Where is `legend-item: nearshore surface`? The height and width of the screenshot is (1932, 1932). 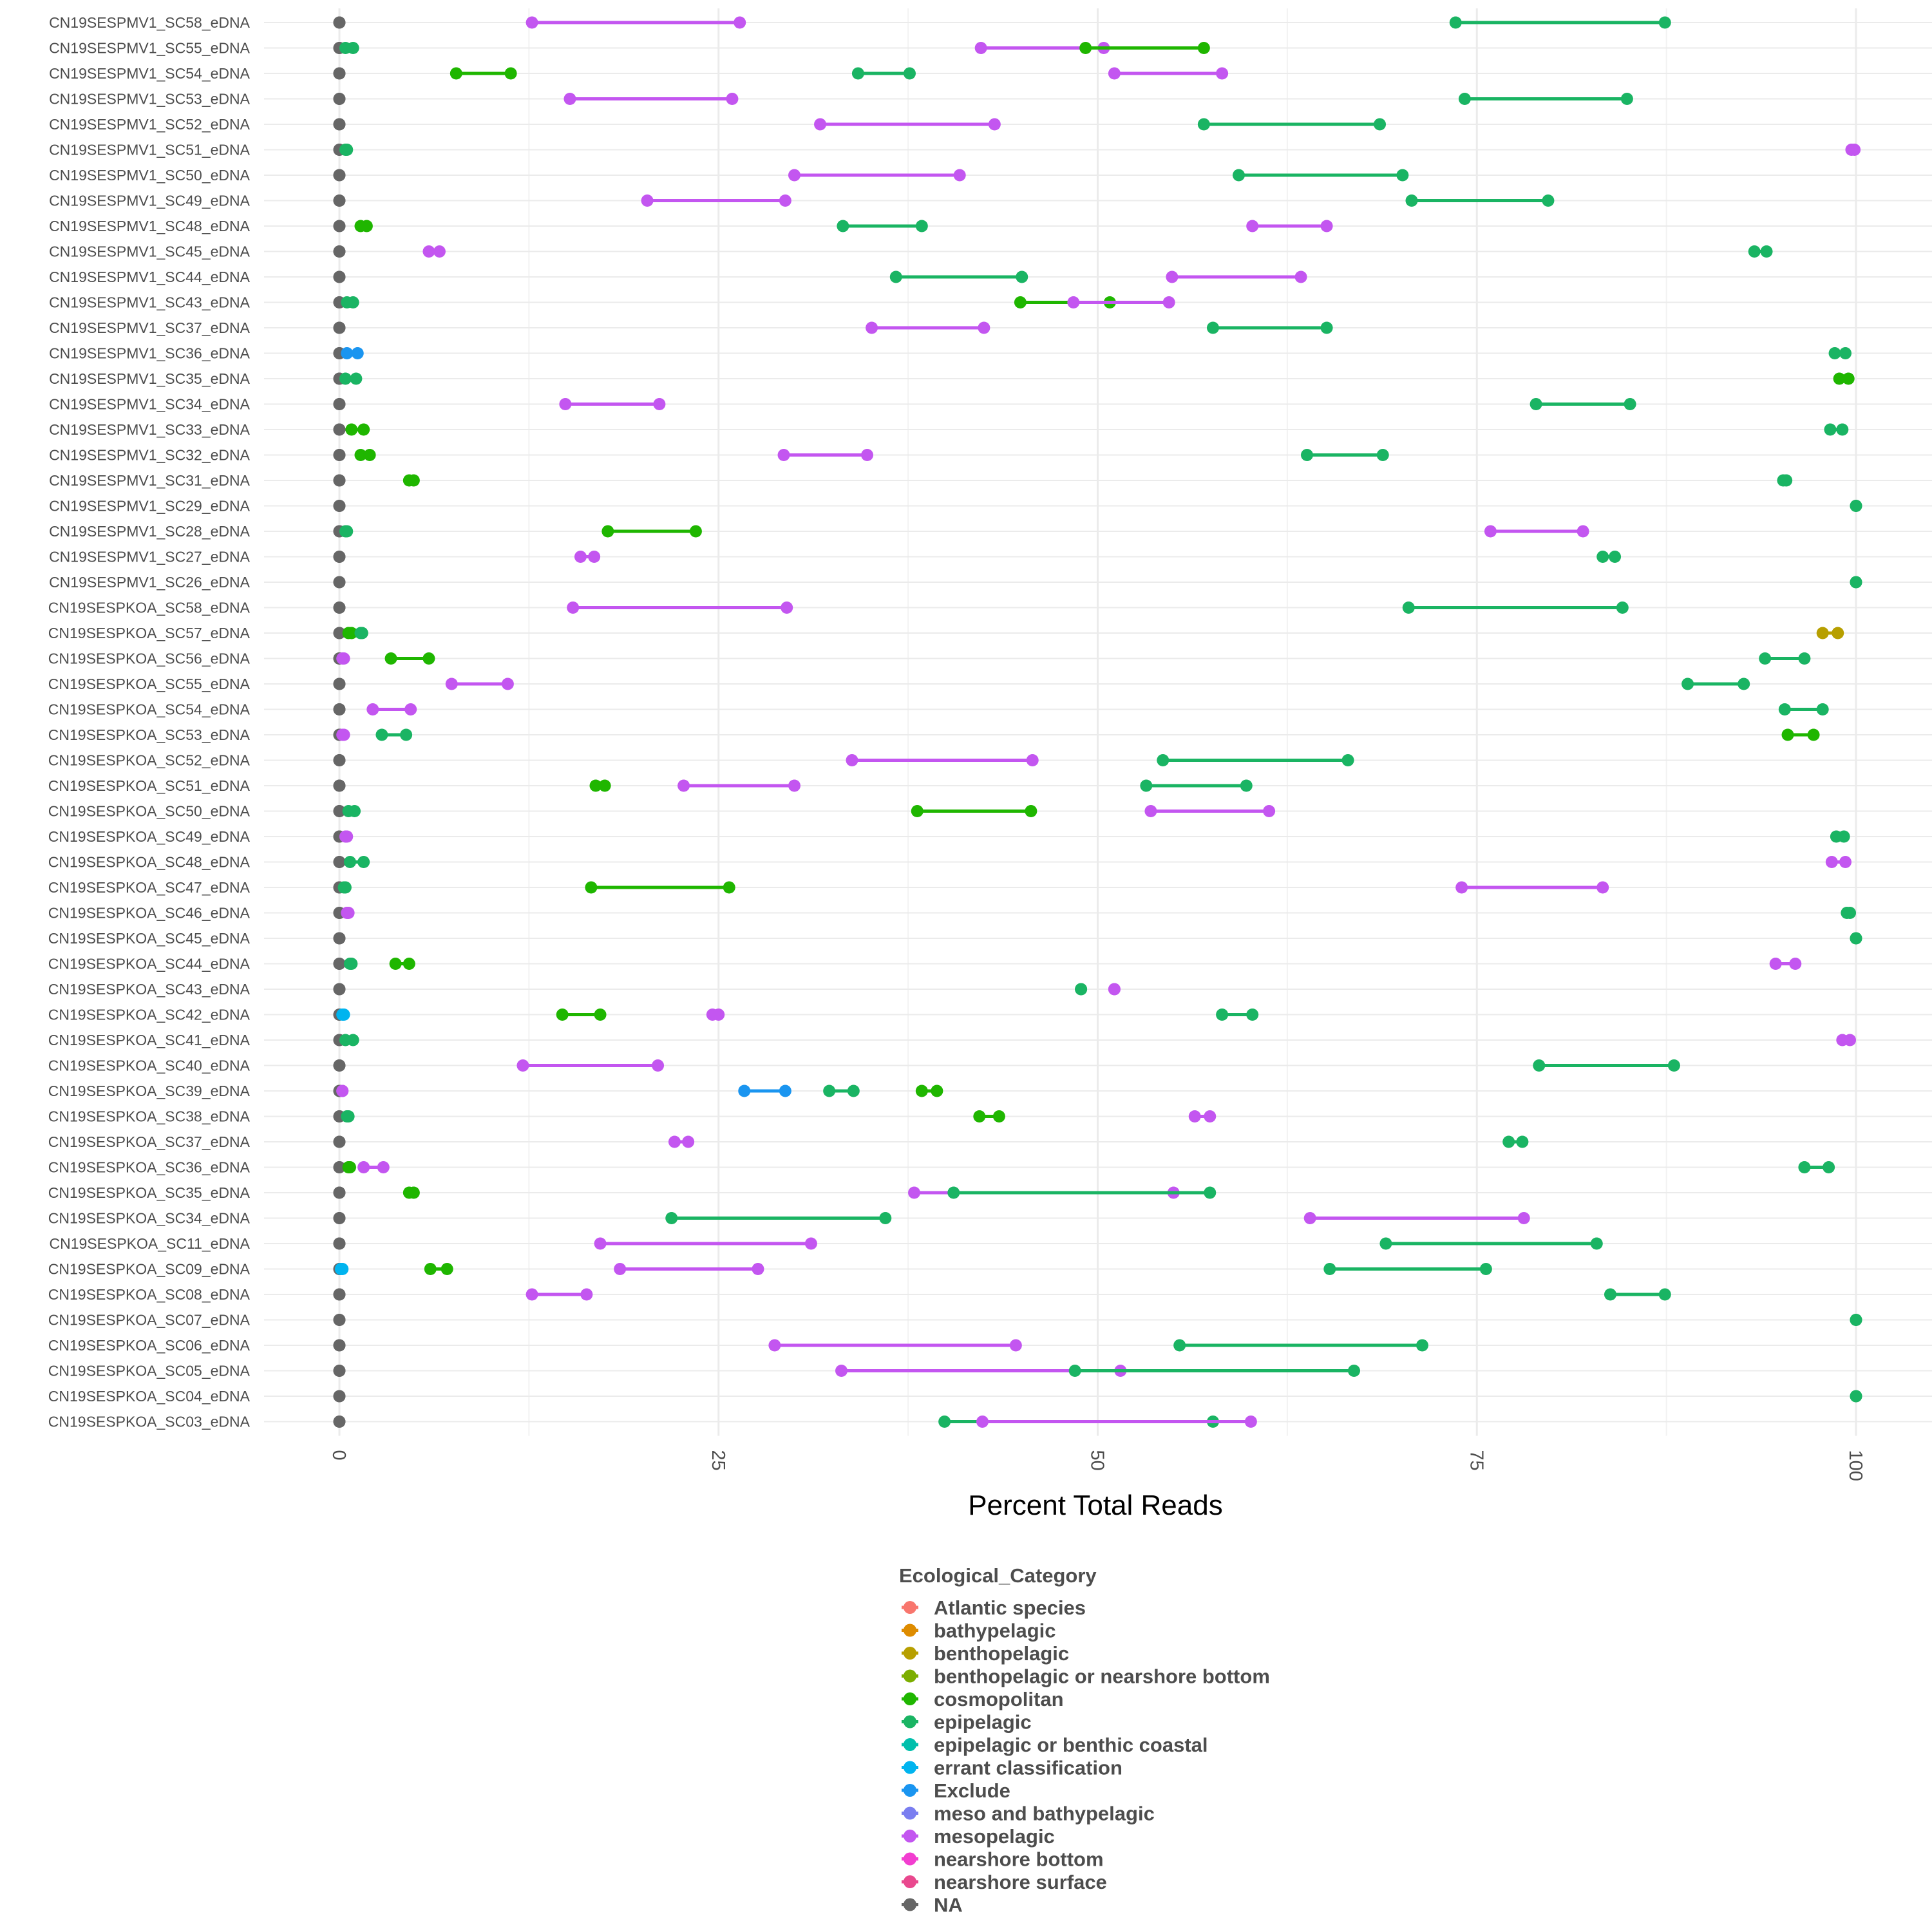 legend-item: nearshore surface is located at coordinates (1005, 1882).